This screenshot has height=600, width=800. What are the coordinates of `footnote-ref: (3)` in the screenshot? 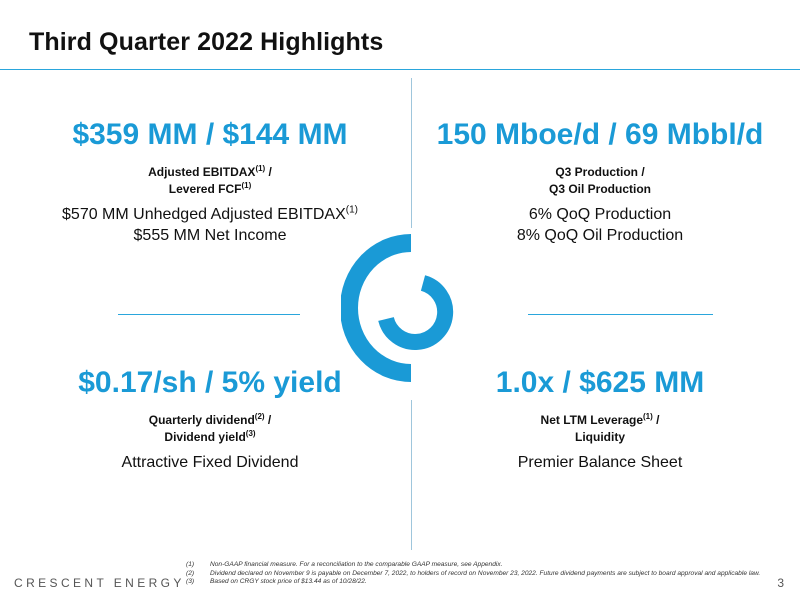 It's located at (250, 433).